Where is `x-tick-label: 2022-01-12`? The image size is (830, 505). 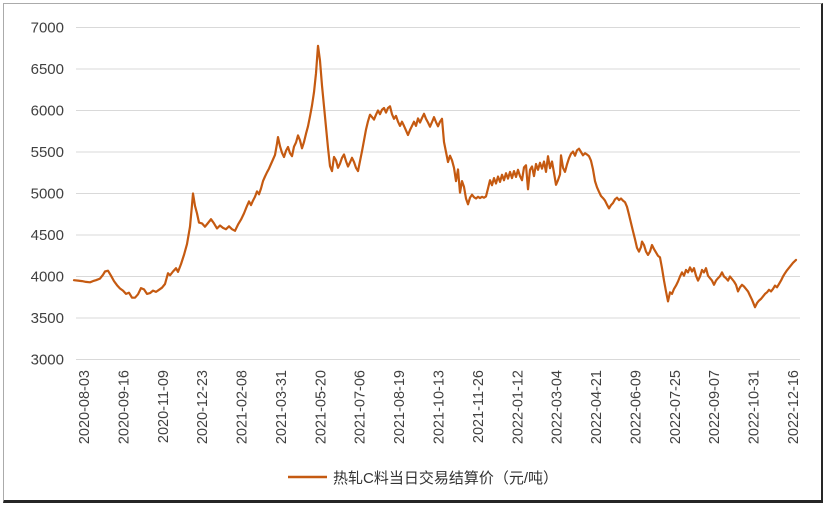
x-tick-label: 2022-01-12 is located at coordinates (518, 407).